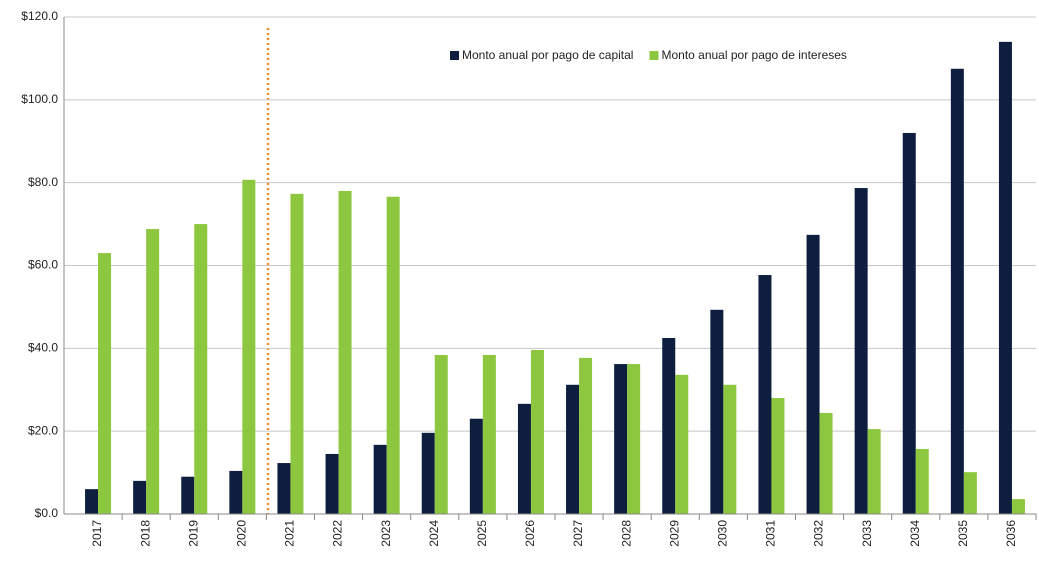  What do you see at coordinates (39, 99) in the screenshot?
I see `y-tick-label: $100.0` at bounding box center [39, 99].